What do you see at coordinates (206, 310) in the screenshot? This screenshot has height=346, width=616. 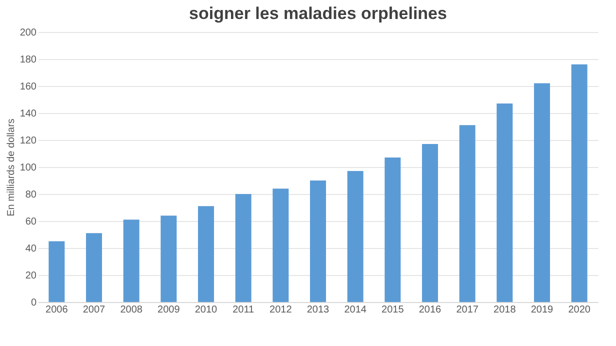 I see `x-tick-label: 2010` at bounding box center [206, 310].